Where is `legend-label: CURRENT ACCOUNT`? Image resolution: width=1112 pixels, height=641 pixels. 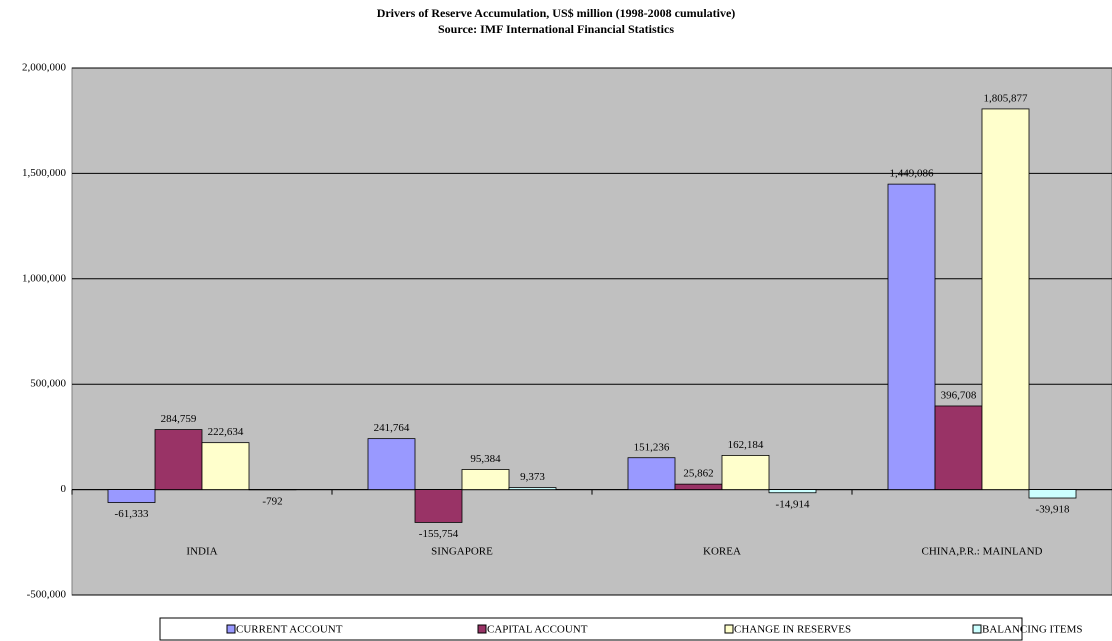 legend-label: CURRENT ACCOUNT is located at coordinates (289, 630).